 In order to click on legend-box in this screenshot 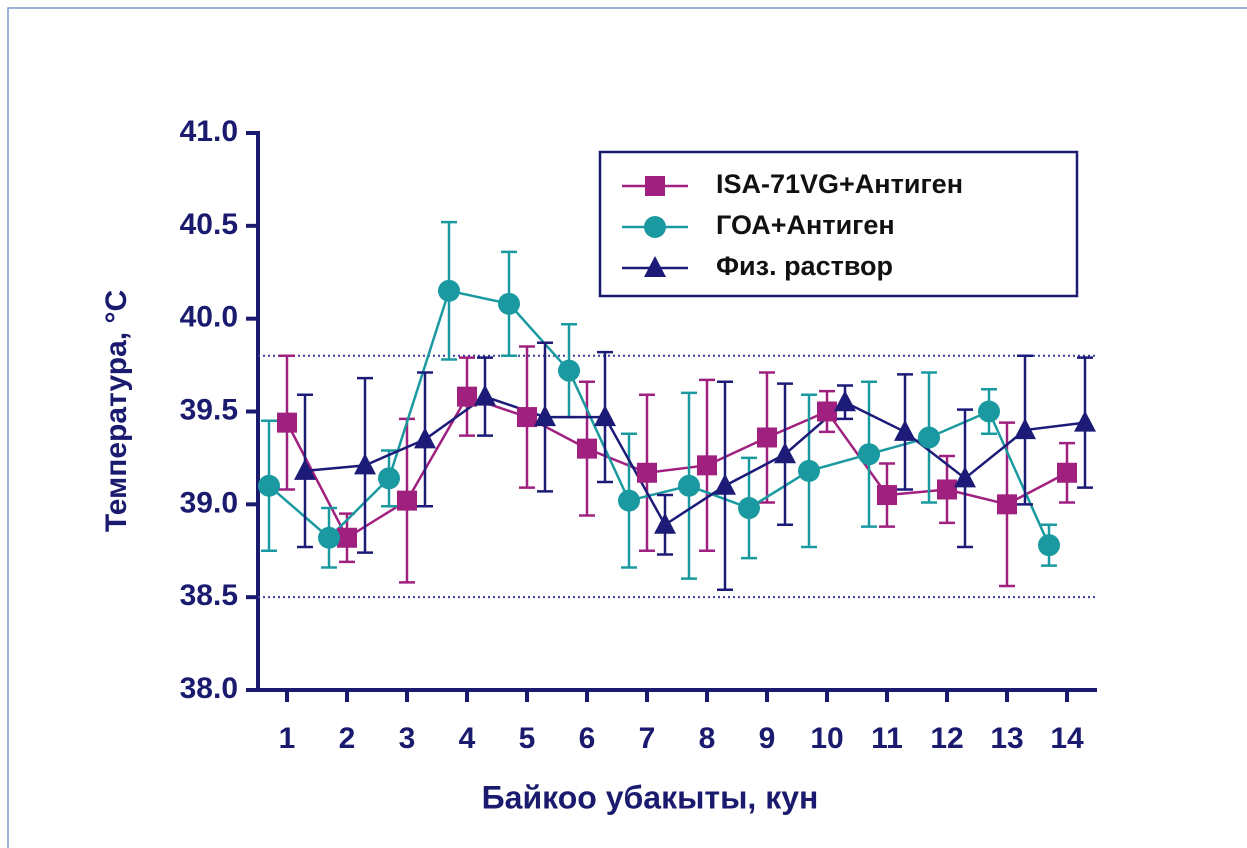, I will do `click(838, 224)`.